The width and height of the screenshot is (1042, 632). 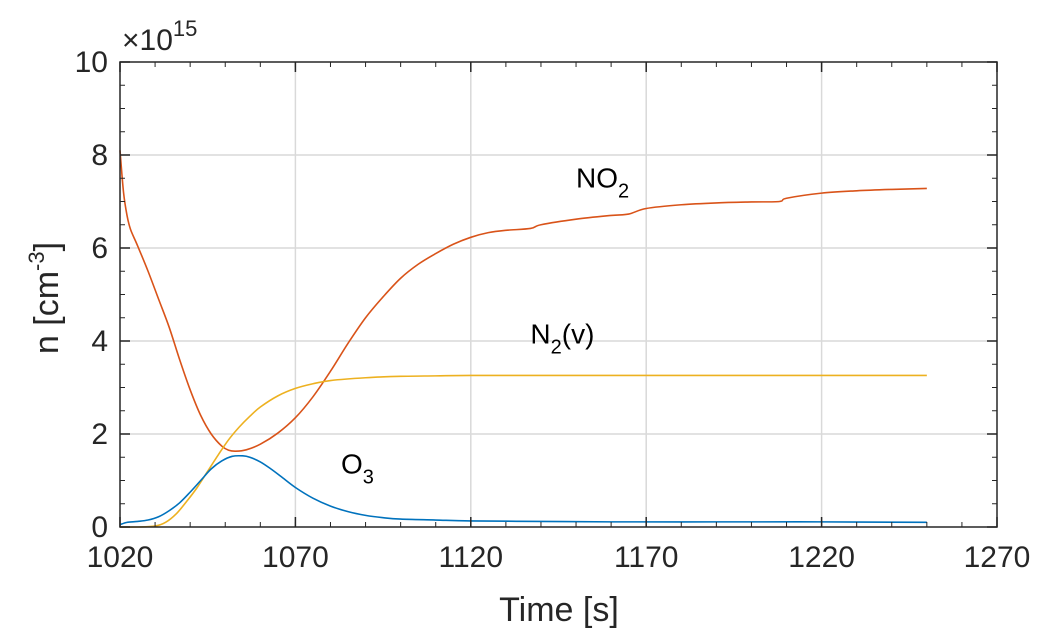 I want to click on y-tick-label: 2, so click(x=99, y=434).